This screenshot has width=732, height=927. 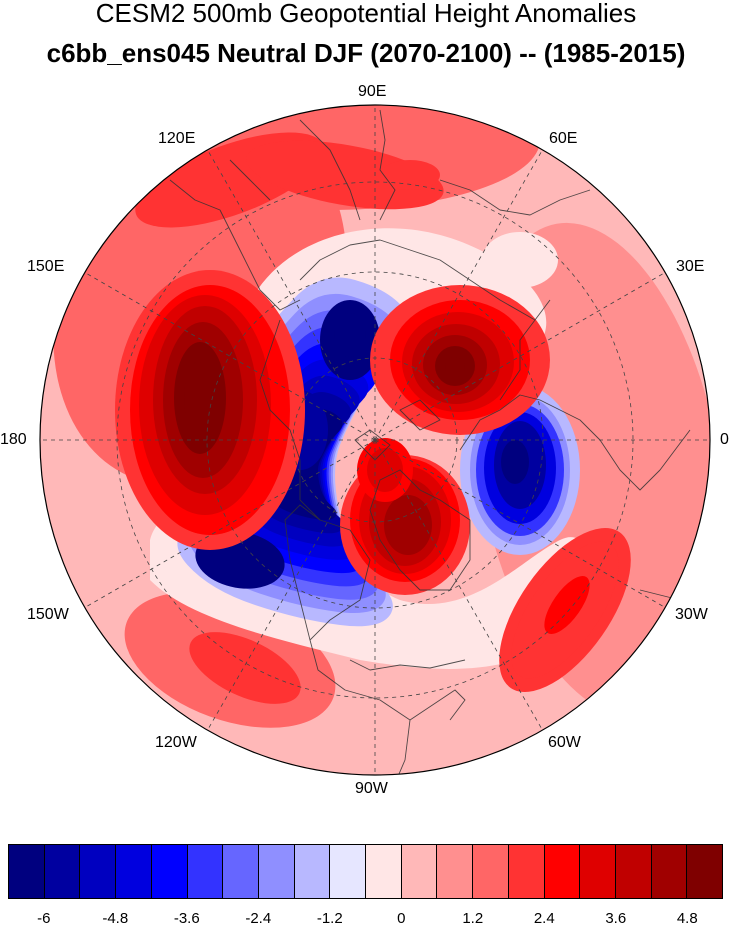 What do you see at coordinates (401, 918) in the screenshot?
I see `colorbar-tick-label: 0` at bounding box center [401, 918].